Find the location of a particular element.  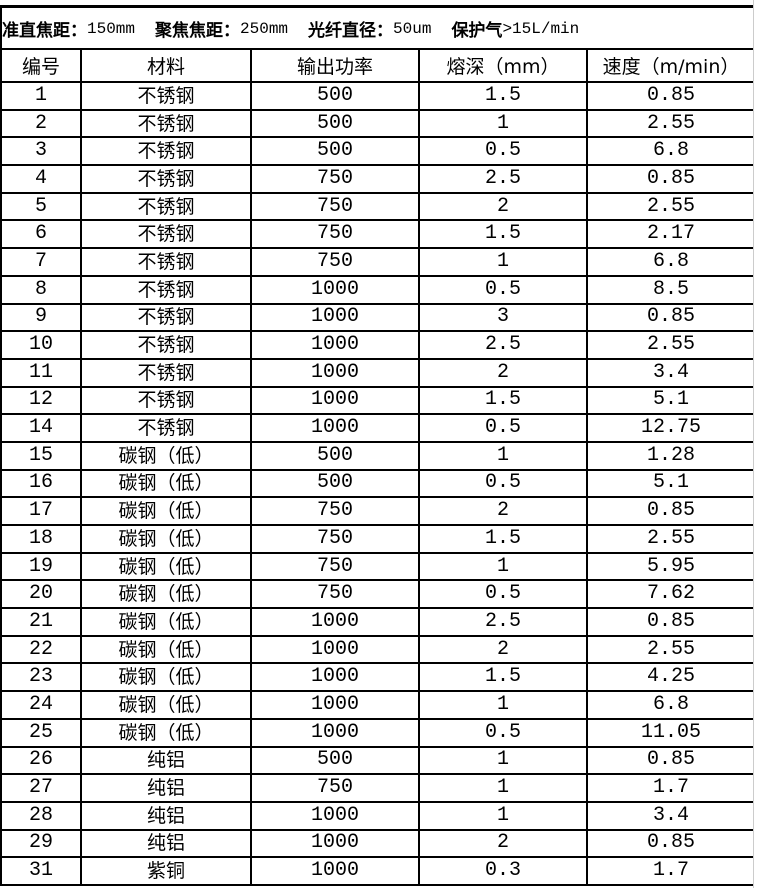

table-cell: 22 is located at coordinates (41, 649).